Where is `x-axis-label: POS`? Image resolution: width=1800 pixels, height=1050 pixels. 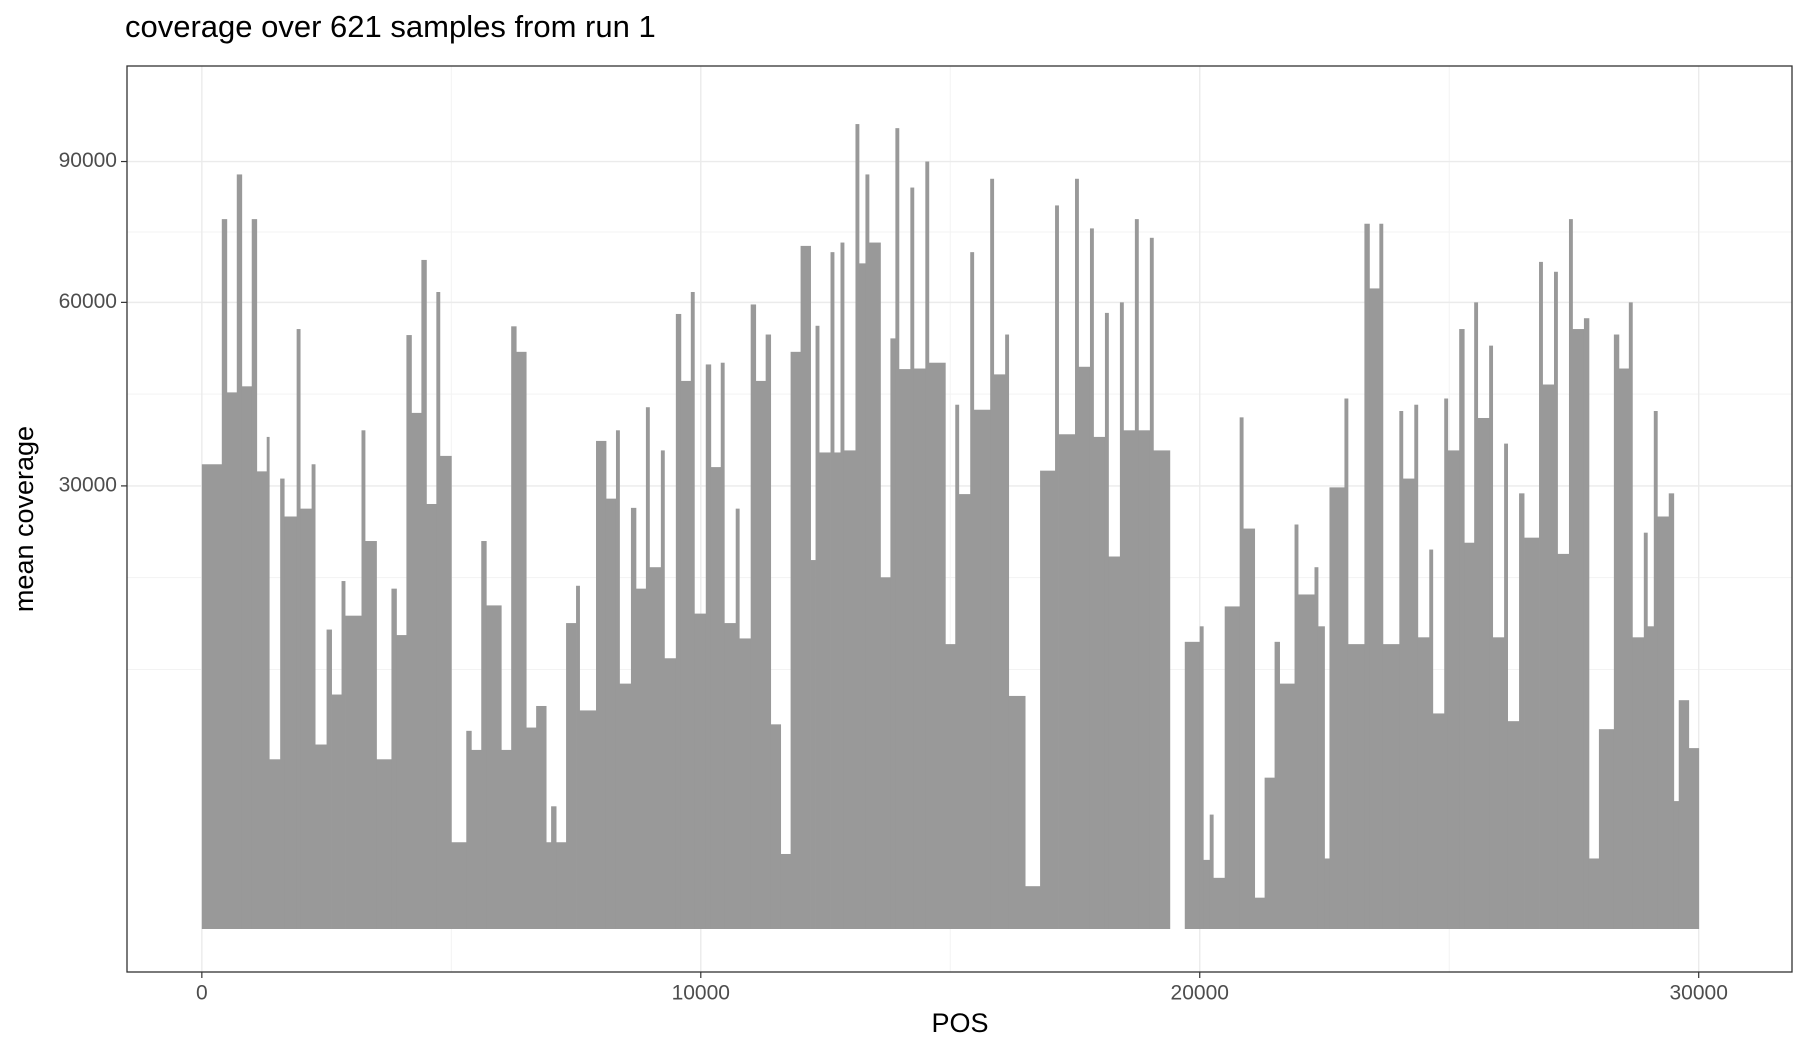
x-axis-label: POS is located at coordinates (959, 1023).